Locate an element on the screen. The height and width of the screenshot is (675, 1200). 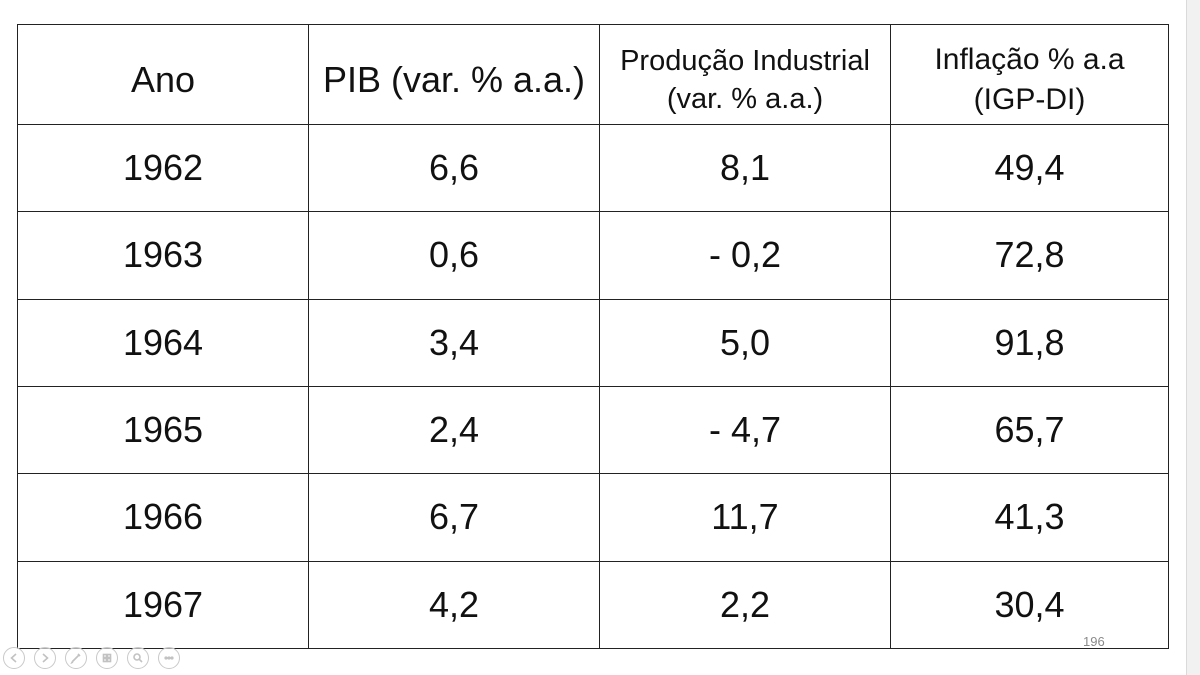
zoom-icon is located at coordinates (138, 658).